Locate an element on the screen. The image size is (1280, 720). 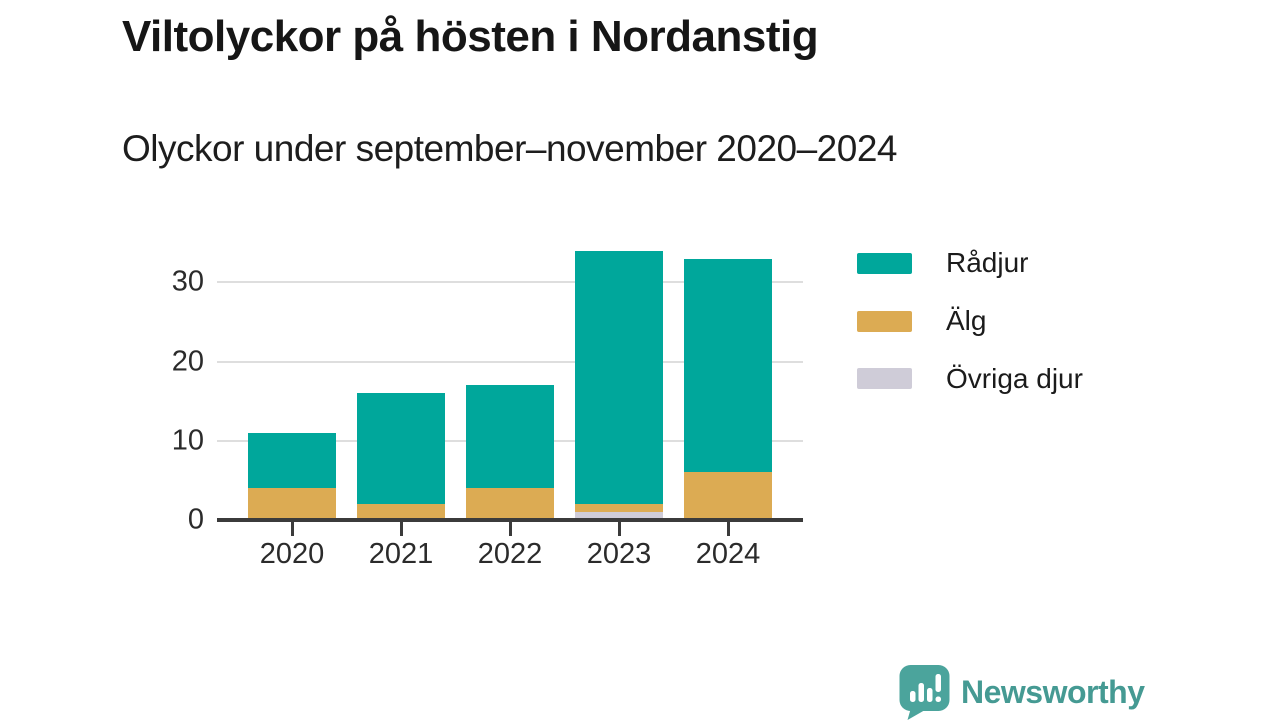
x-axis-tick-2020 is located at coordinates (292, 529).